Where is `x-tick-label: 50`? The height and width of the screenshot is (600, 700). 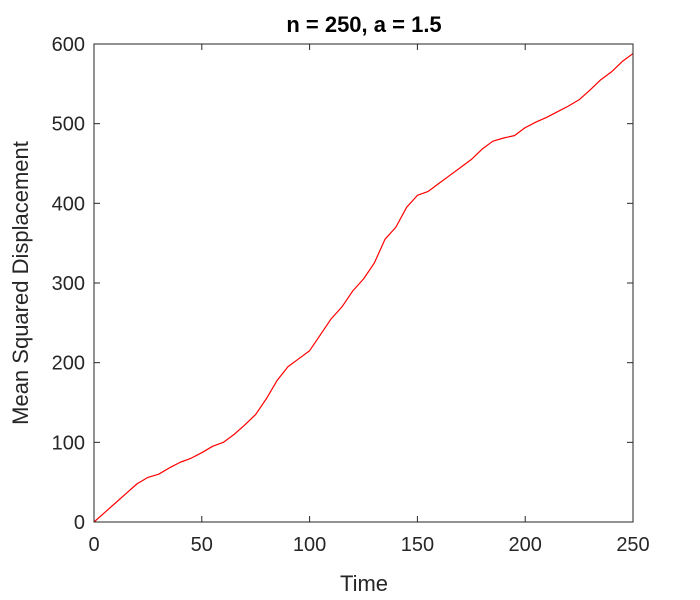 x-tick-label: 50 is located at coordinates (202, 545).